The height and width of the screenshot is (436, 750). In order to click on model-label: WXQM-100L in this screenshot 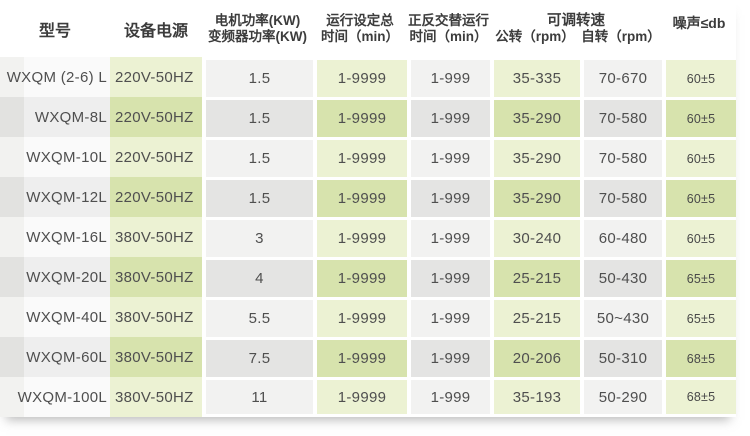, I will do `click(62, 397)`.